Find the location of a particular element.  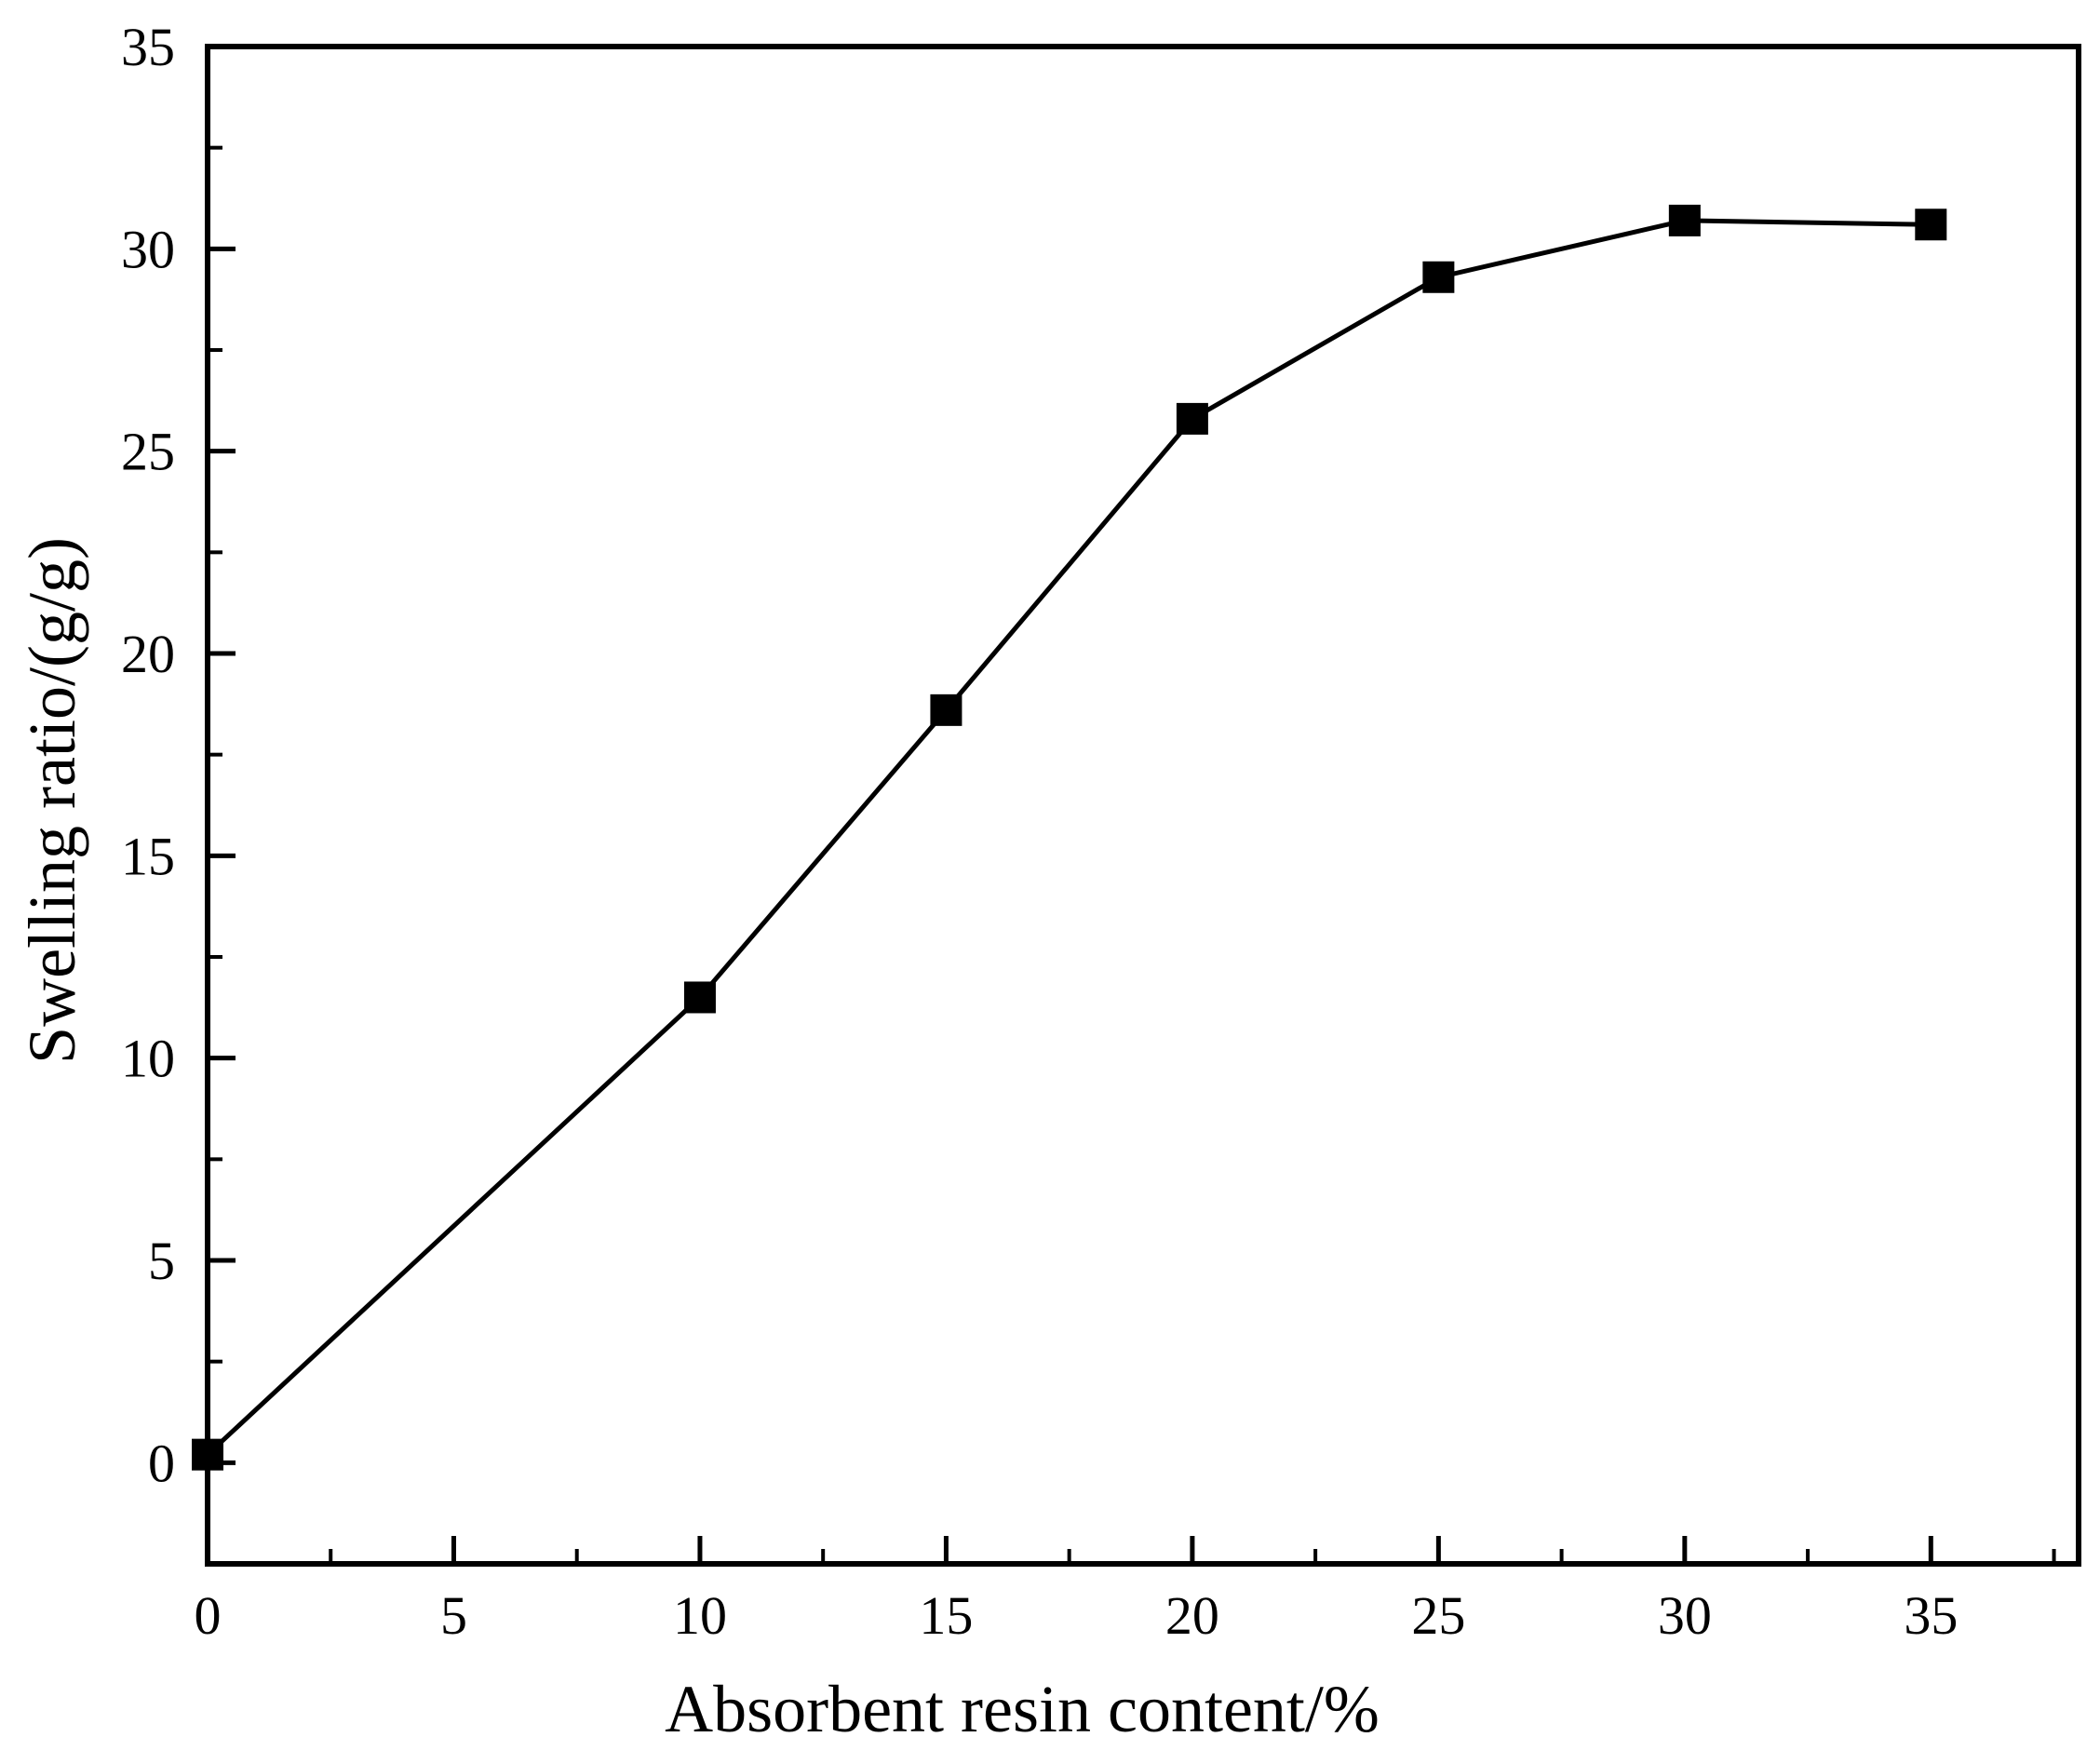

y-tick-label: 35 is located at coordinates (148, 47).